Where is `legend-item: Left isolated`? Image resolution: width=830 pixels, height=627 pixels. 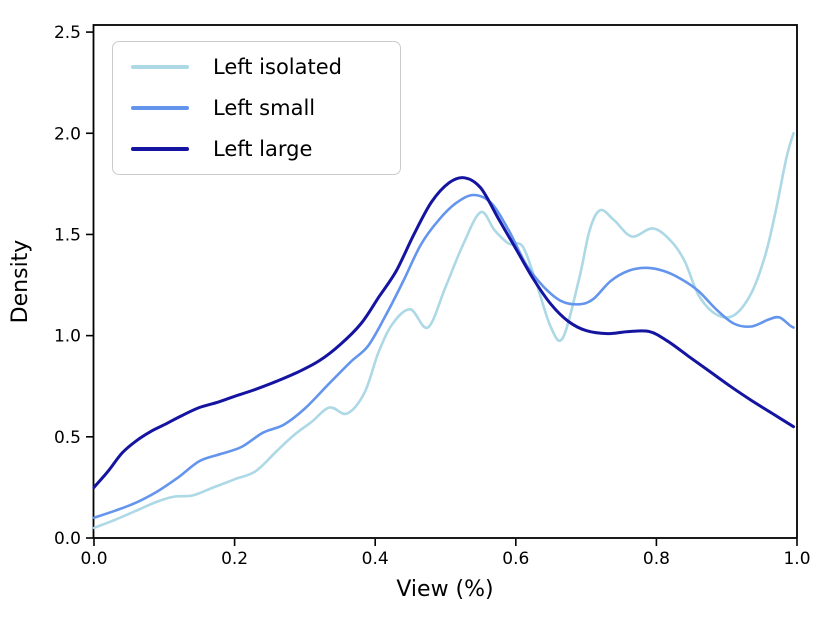 legend-item: Left isolated is located at coordinates (256, 67).